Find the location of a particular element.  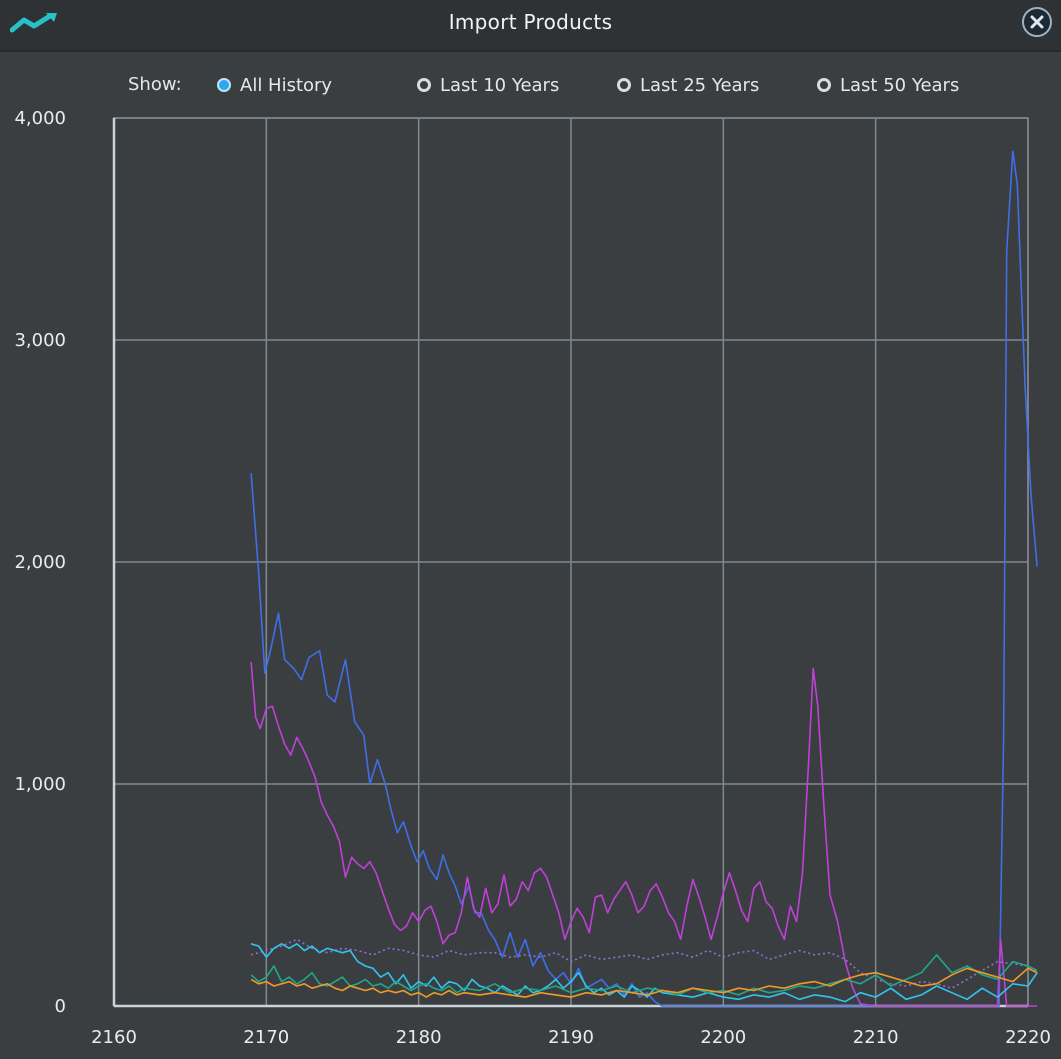

x-tick-label: 2160 is located at coordinates (114, 1037).